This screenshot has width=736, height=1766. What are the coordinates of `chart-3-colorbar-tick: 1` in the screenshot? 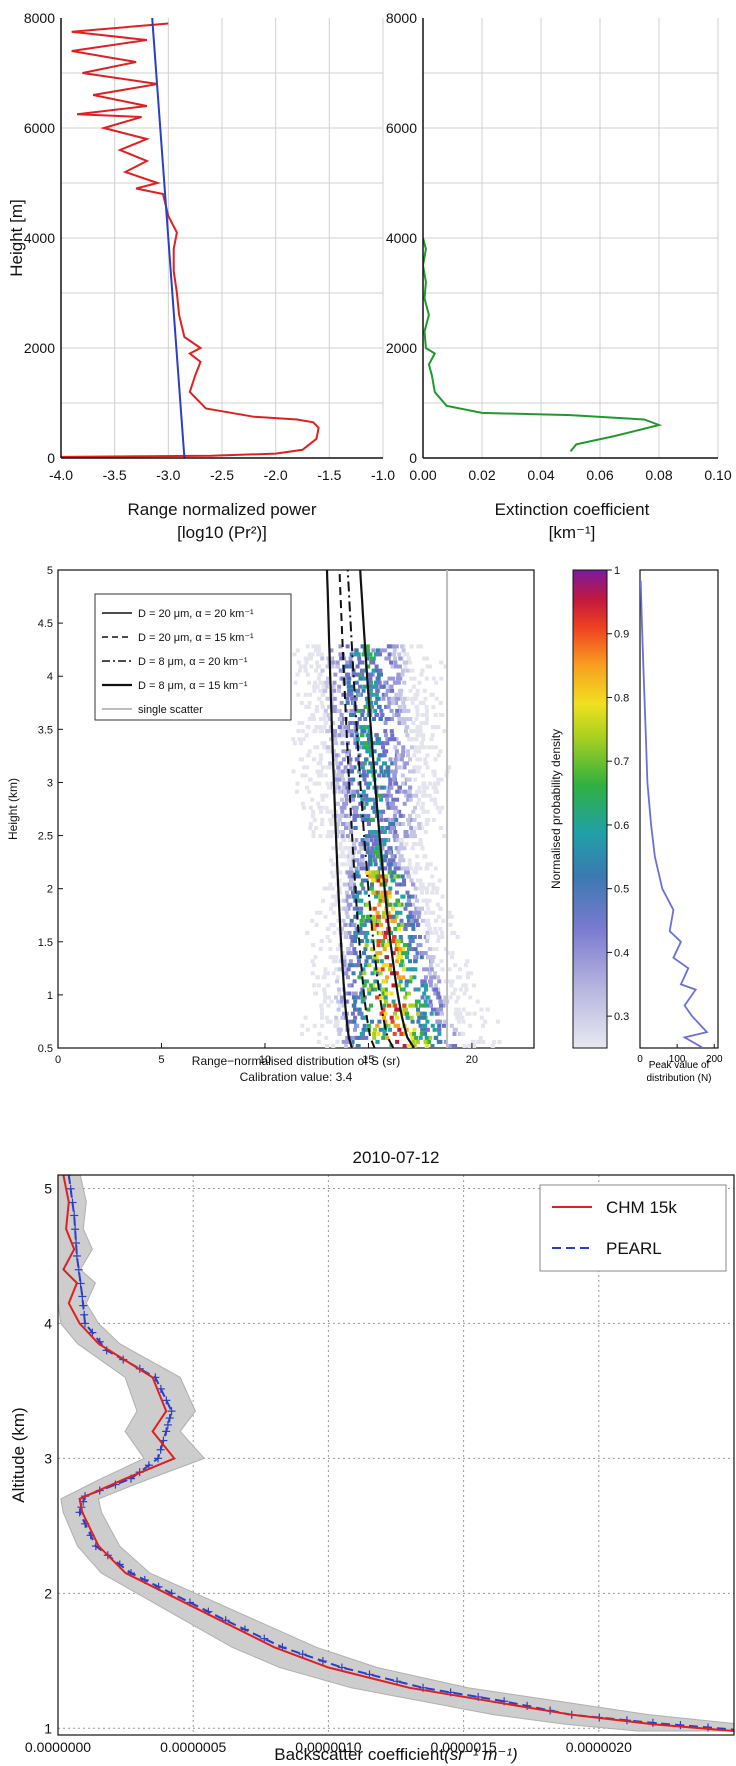 It's located at (617, 571).